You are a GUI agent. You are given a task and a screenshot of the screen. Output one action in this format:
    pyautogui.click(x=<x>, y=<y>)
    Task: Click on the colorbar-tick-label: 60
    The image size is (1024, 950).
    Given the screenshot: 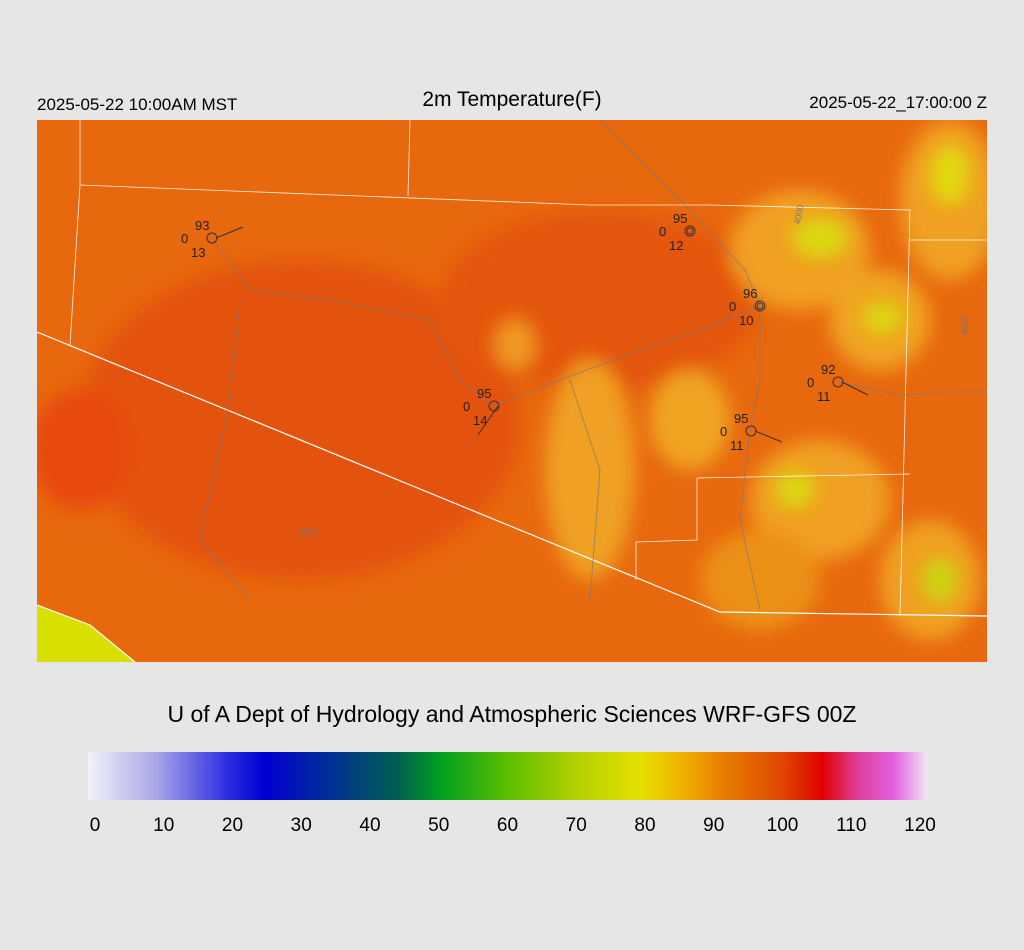 What is the action you would take?
    pyautogui.click(x=507, y=825)
    